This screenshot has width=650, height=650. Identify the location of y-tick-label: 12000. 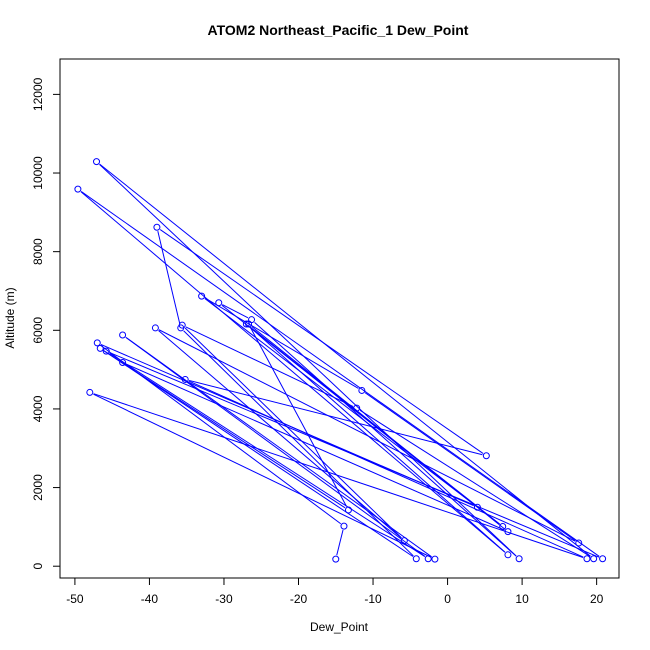
(38, 94).